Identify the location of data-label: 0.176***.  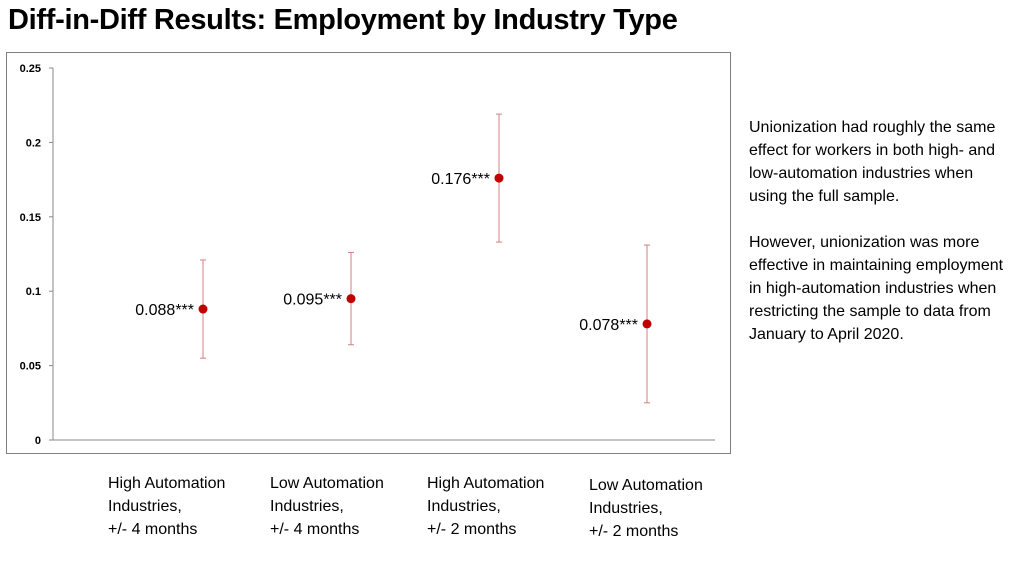
(460, 179).